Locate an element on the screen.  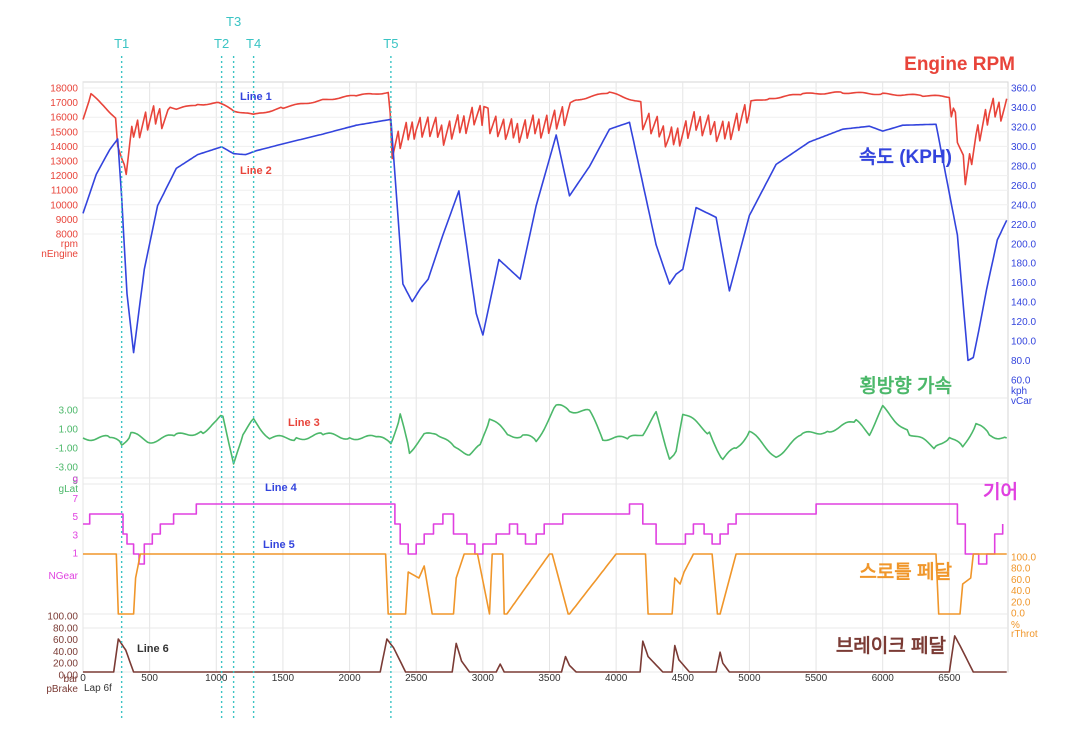
x-tick-label: 6500 is located at coordinates (949, 678).